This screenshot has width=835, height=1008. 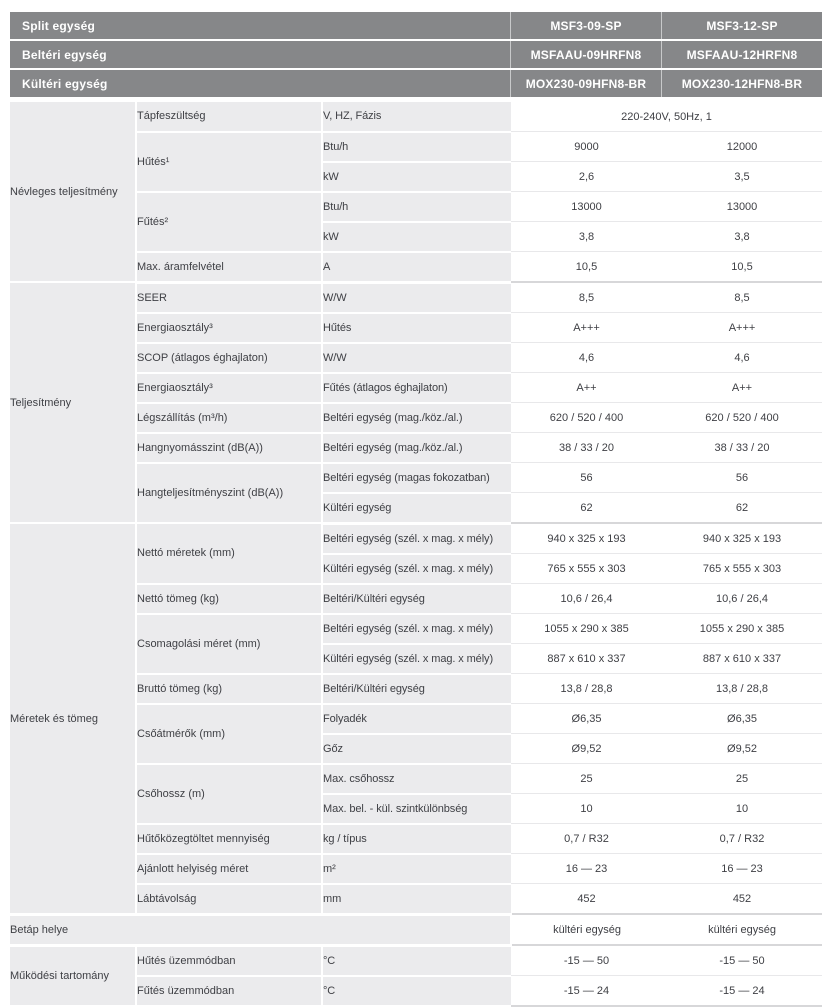 What do you see at coordinates (586, 508) in the screenshot?
I see `value-cell: 62` at bounding box center [586, 508].